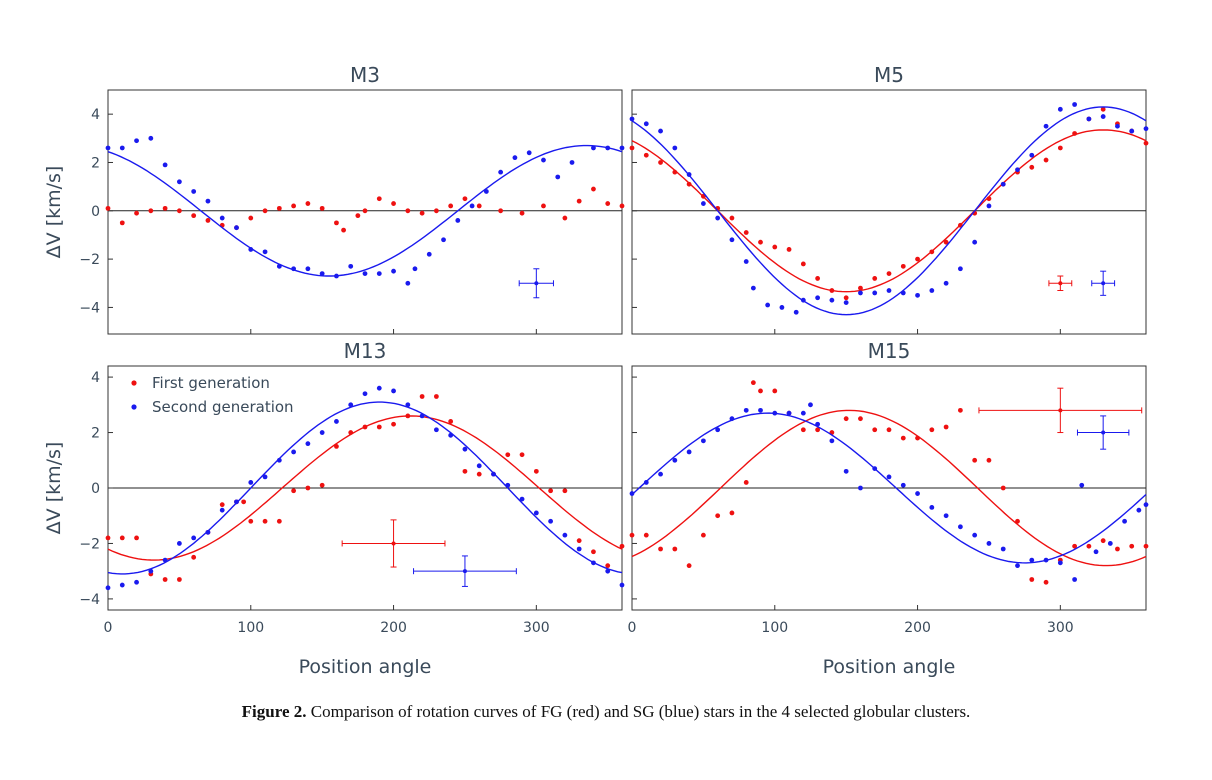 This screenshot has width=1212, height=780. What do you see at coordinates (54, 212) in the screenshot?
I see `y-axis-label: ΔV [km/s]` at bounding box center [54, 212].